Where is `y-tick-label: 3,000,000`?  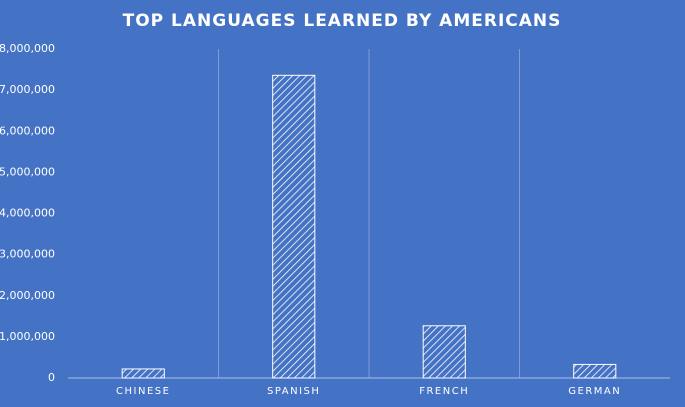
y-tick-label: 3,000,000 is located at coordinates (27, 254).